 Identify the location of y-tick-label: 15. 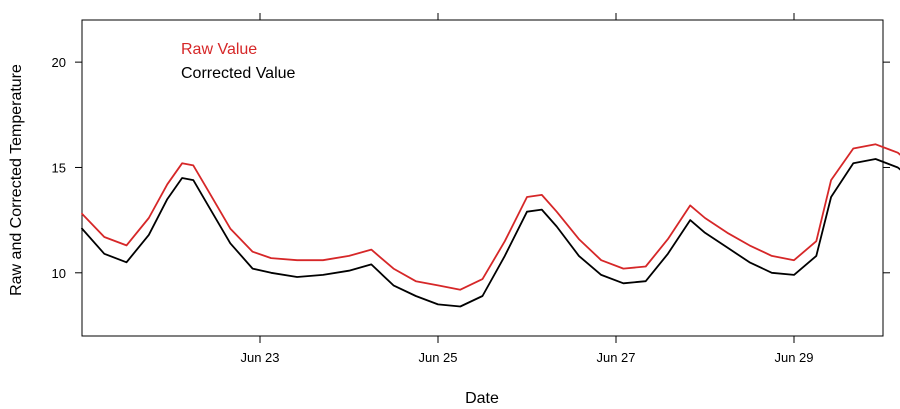
(59, 167).